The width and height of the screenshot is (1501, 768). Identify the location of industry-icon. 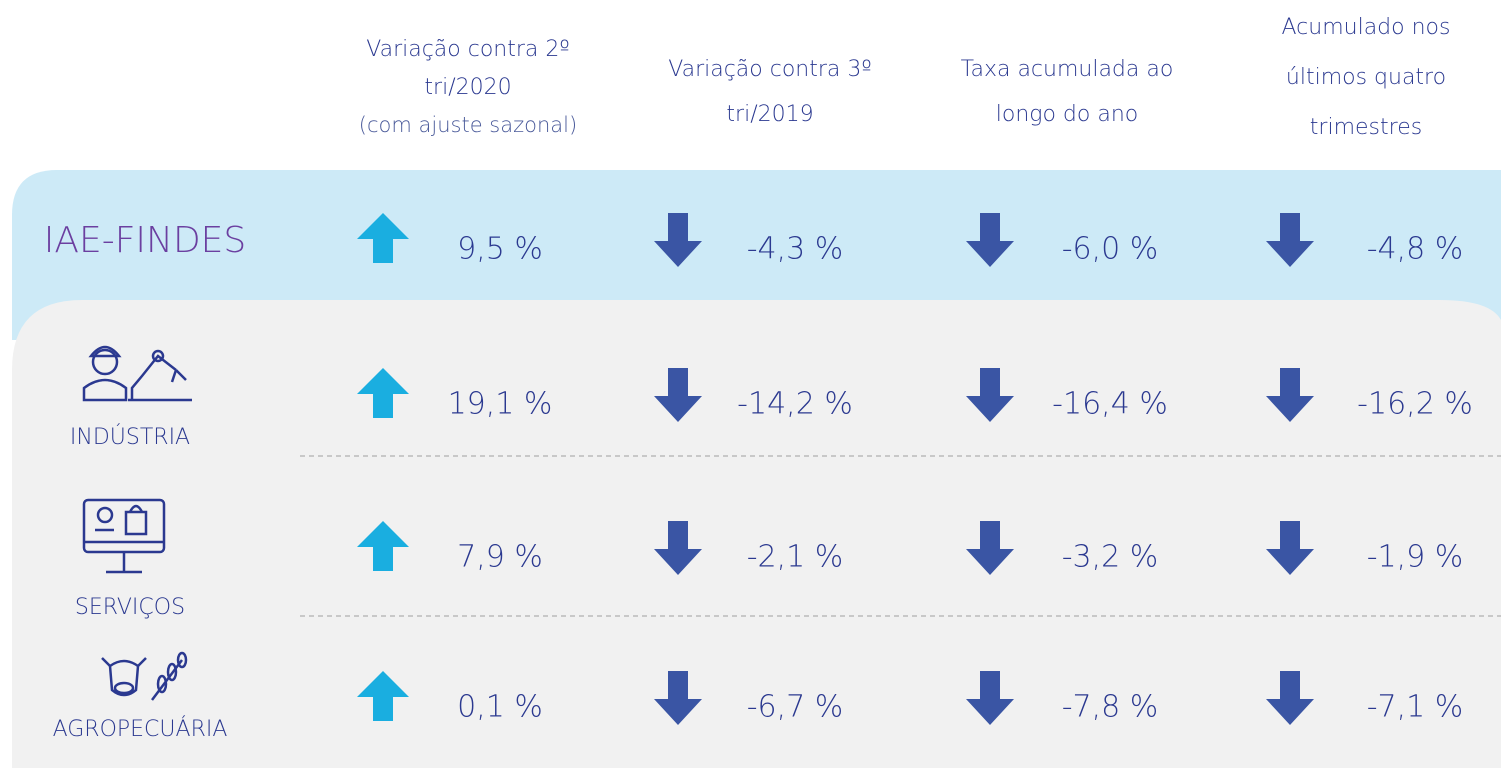
(137, 373).